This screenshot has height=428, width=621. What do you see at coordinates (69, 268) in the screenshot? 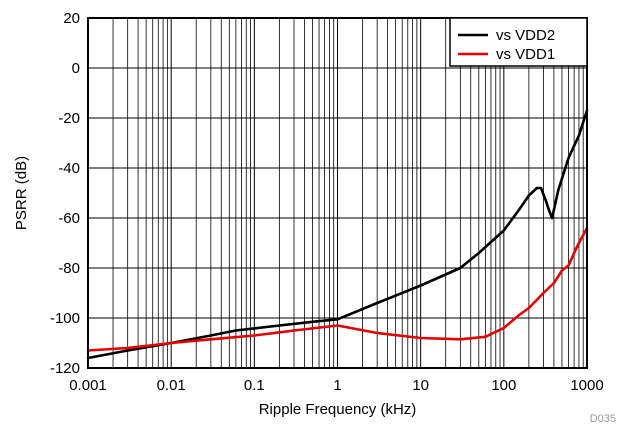
I see `y-tick-label: -80` at bounding box center [69, 268].